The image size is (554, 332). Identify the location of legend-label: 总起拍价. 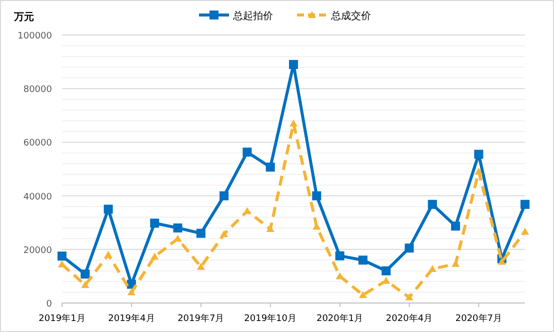
(252, 16).